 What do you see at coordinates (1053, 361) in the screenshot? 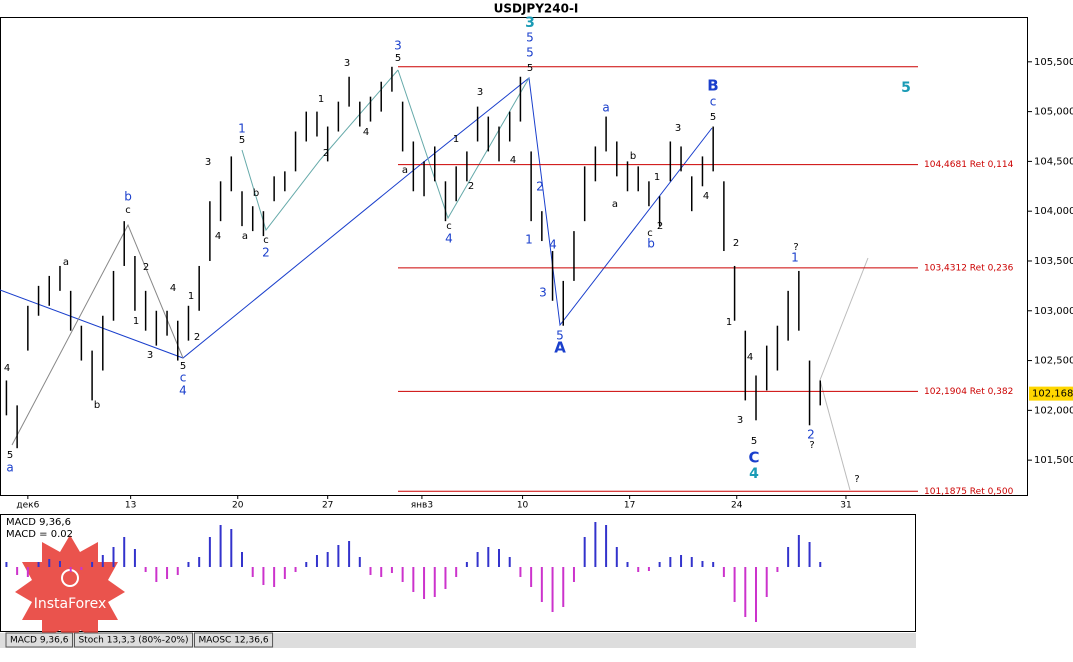
I see `y-tick-label: 102,500` at bounding box center [1053, 361].